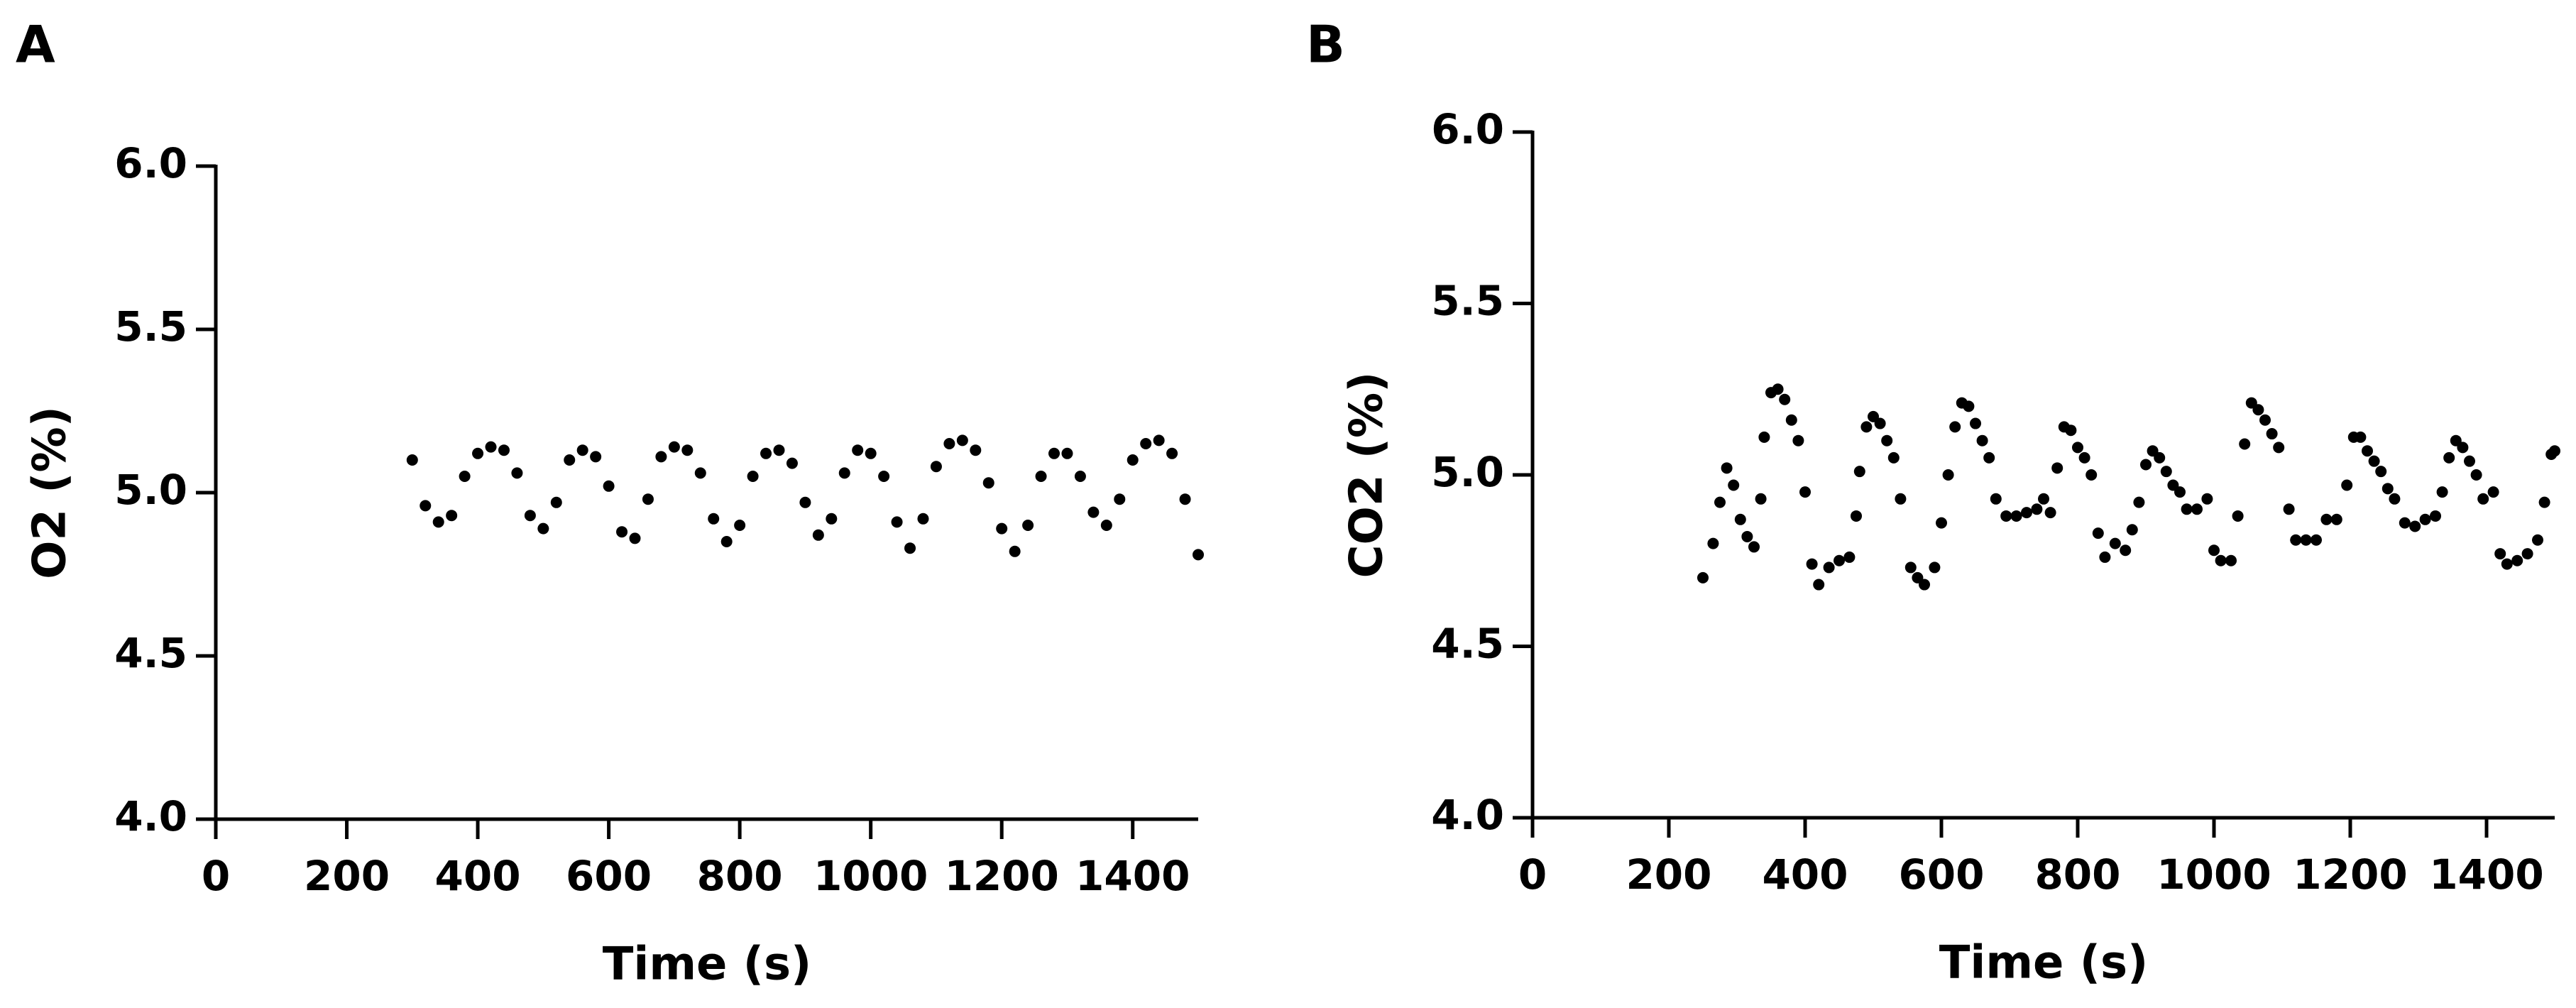 This screenshot has width=2576, height=1008. Describe the element at coordinates (35, 45) in the screenshot. I see `panel-label: A` at that location.